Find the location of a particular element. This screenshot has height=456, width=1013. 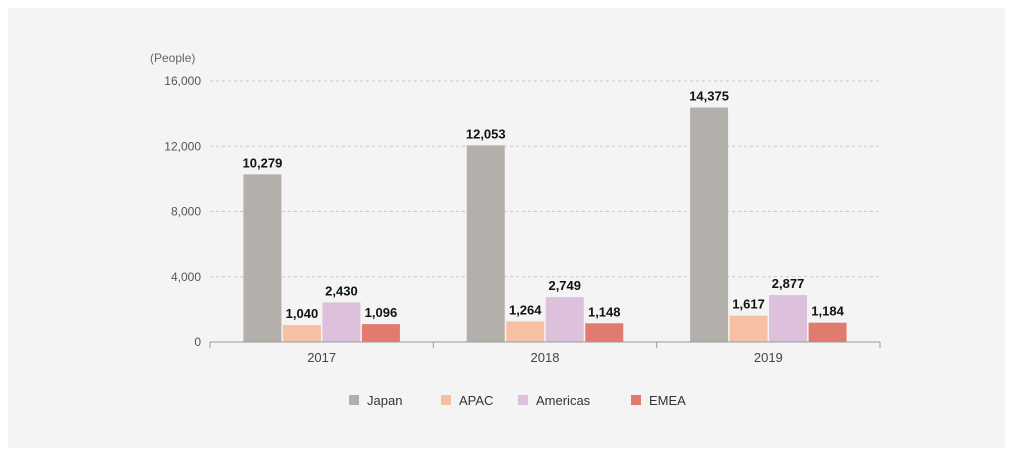

legend: Japan APAC Americas EMEA is located at coordinates (517, 400).